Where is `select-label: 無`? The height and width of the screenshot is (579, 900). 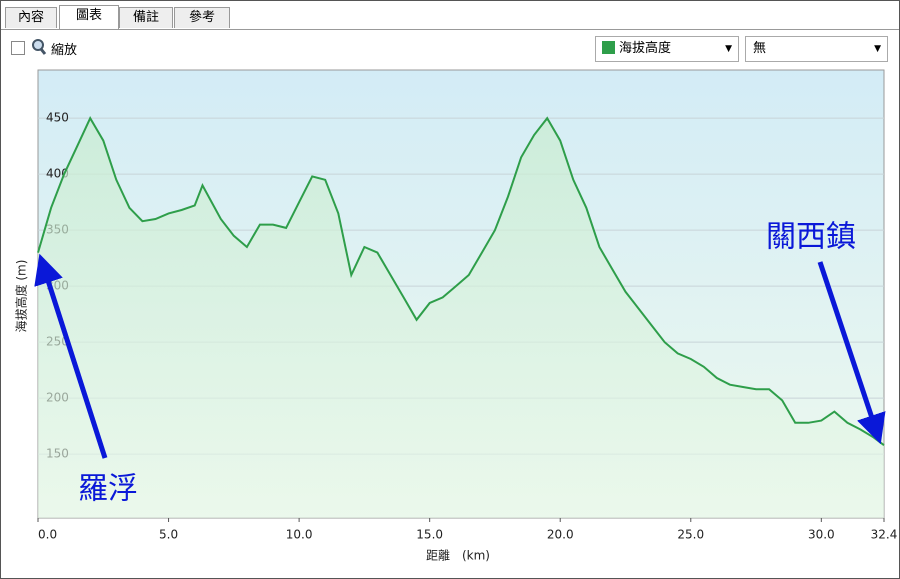
select-label: 無 is located at coordinates (760, 48).